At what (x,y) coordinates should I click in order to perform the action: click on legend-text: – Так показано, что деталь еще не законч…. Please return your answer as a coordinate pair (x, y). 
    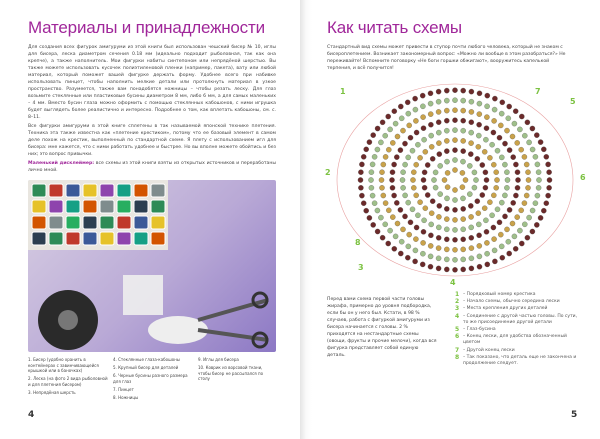
    Looking at the image, I should click on (520, 360).